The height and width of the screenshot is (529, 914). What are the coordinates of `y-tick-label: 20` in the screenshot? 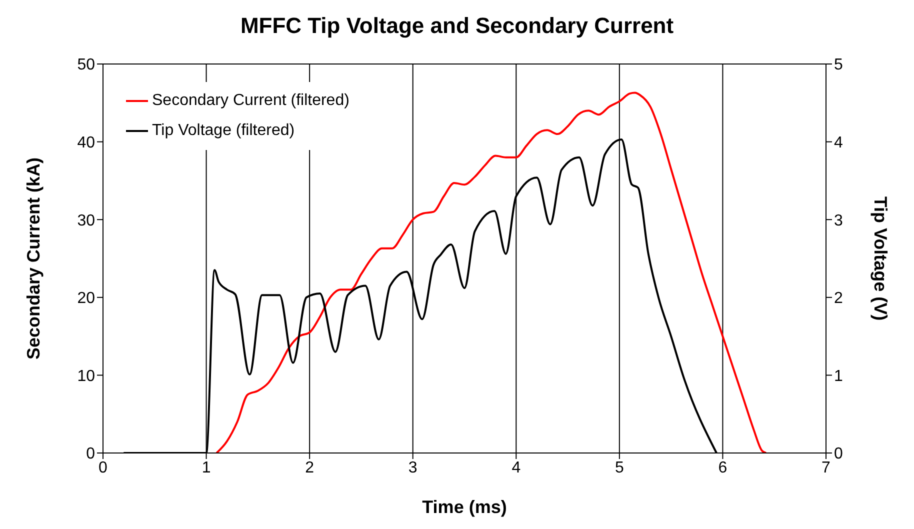 It's located at (86, 299).